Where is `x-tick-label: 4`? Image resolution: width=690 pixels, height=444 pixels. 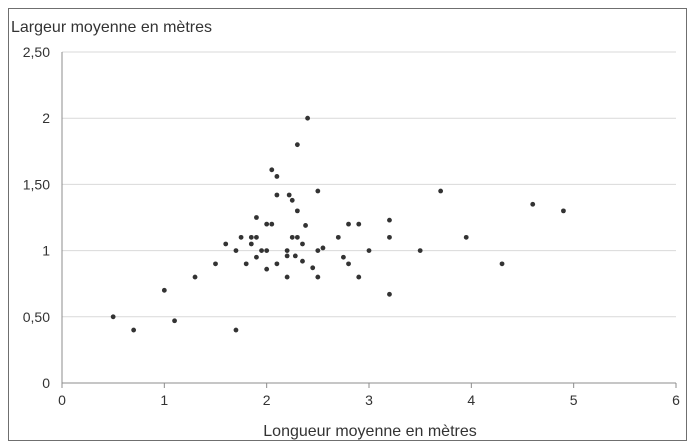 x-tick-label: 4 is located at coordinates (471, 400).